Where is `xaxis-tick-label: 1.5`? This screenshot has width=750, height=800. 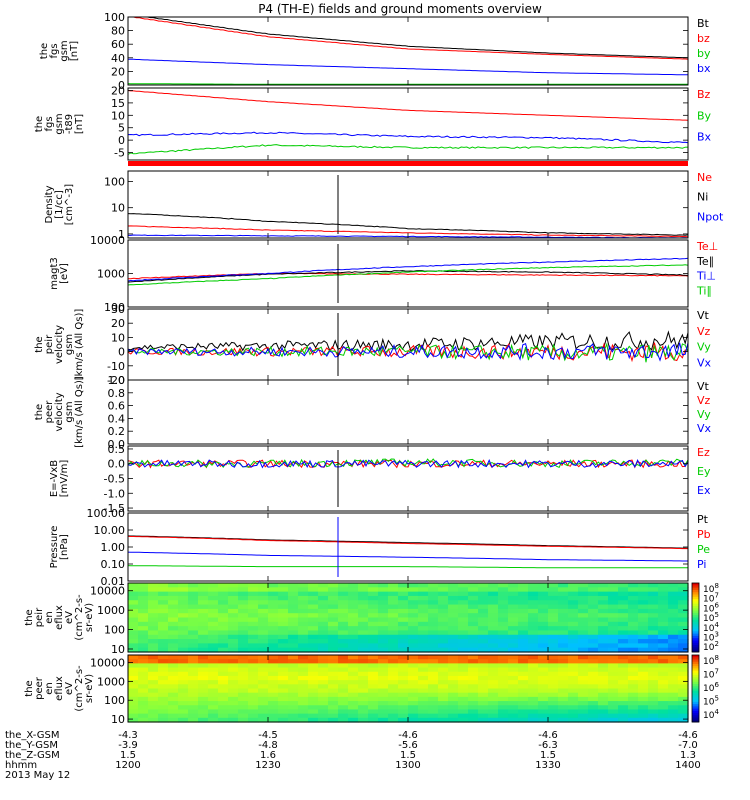
xaxis-tick-label: 1.5 is located at coordinates (128, 755).